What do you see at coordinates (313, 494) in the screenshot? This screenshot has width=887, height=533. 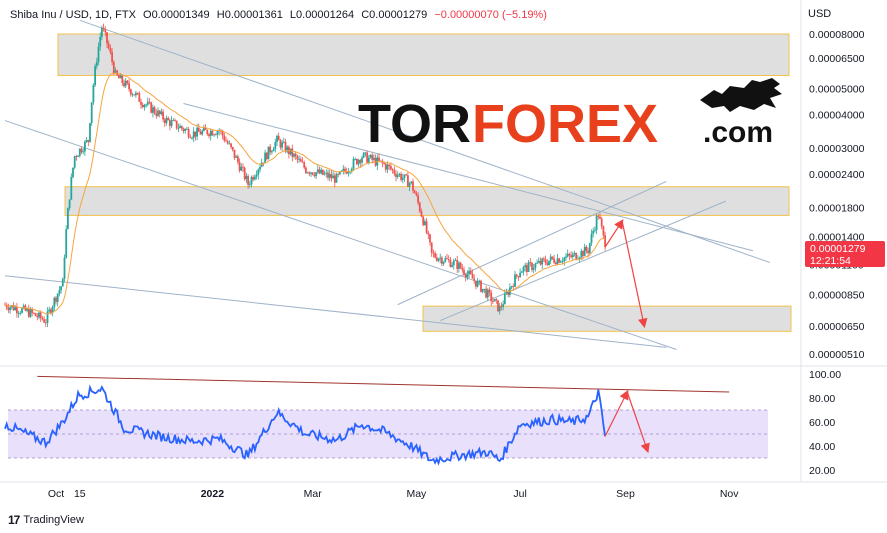 I see `time-tick-label: Mar` at bounding box center [313, 494].